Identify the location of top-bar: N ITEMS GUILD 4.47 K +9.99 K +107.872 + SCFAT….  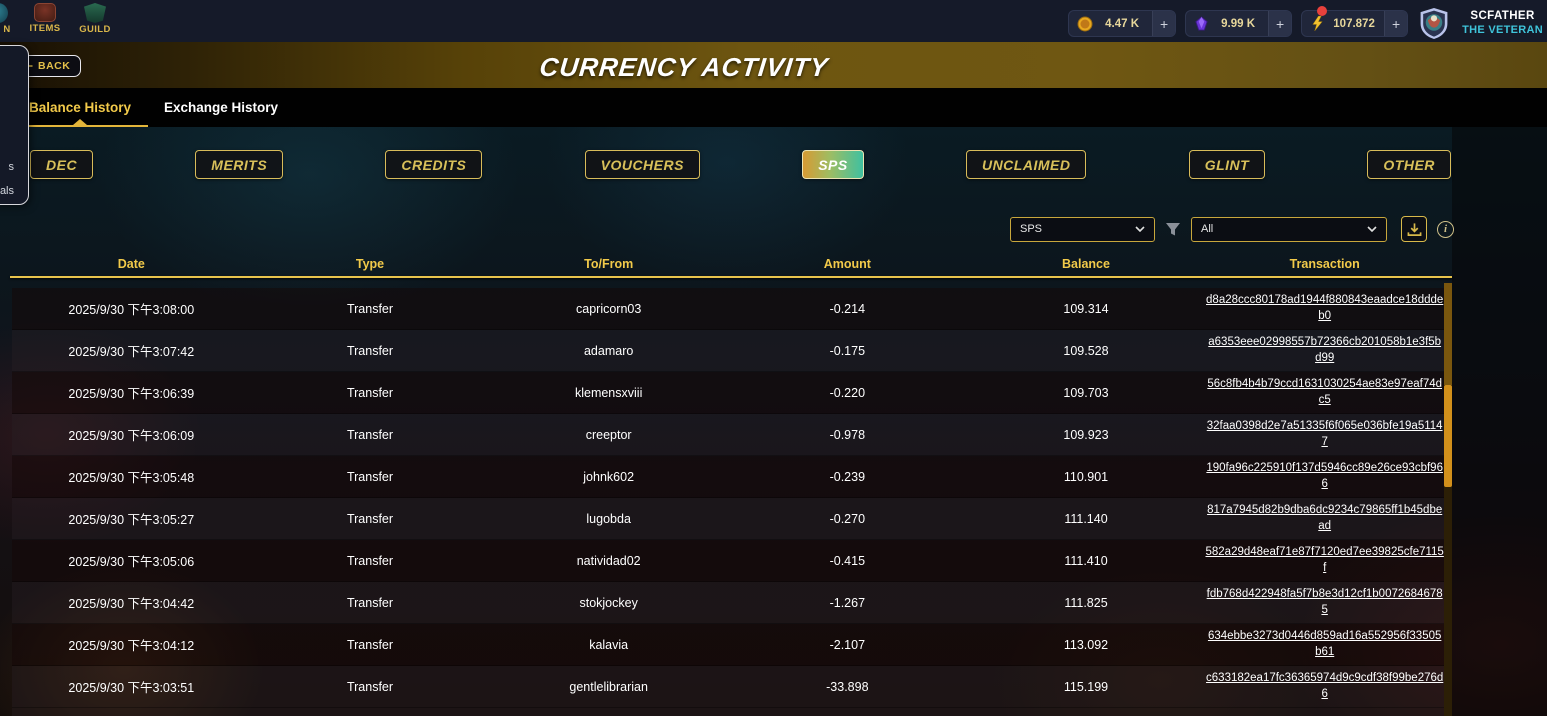
(773, 21).